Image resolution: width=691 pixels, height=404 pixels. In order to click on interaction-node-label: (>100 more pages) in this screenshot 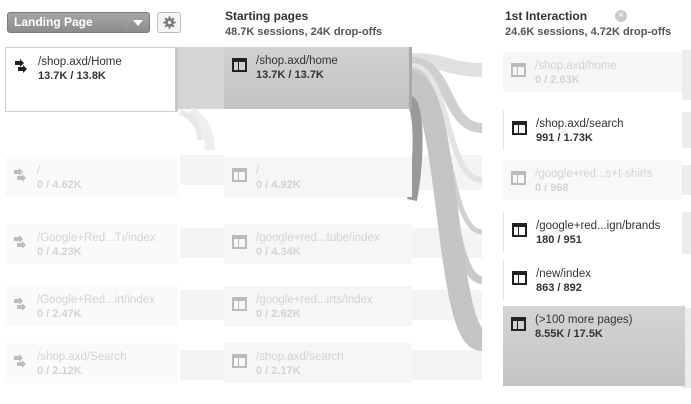, I will do `click(584, 320)`.